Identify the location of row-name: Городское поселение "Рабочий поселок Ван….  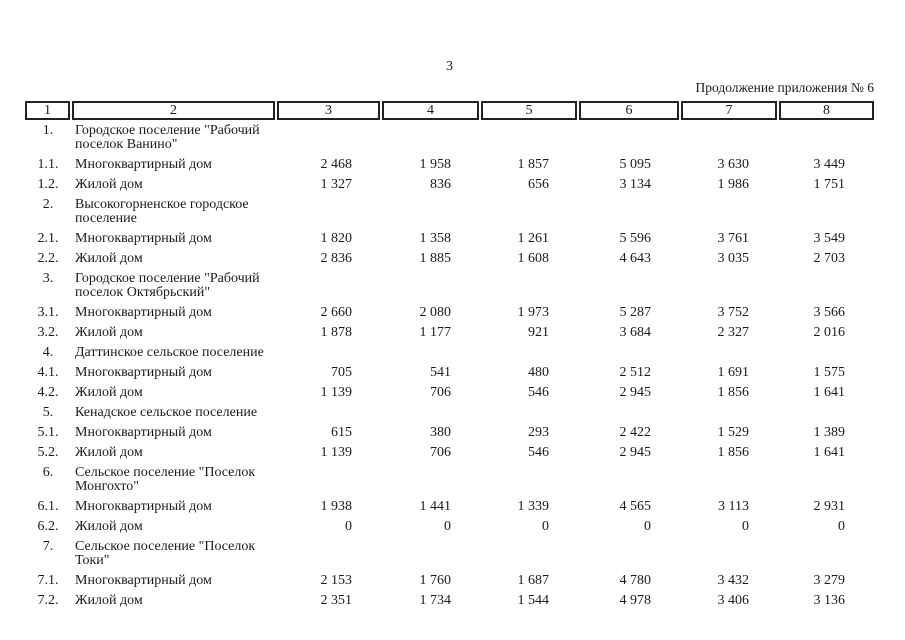
(167, 137).